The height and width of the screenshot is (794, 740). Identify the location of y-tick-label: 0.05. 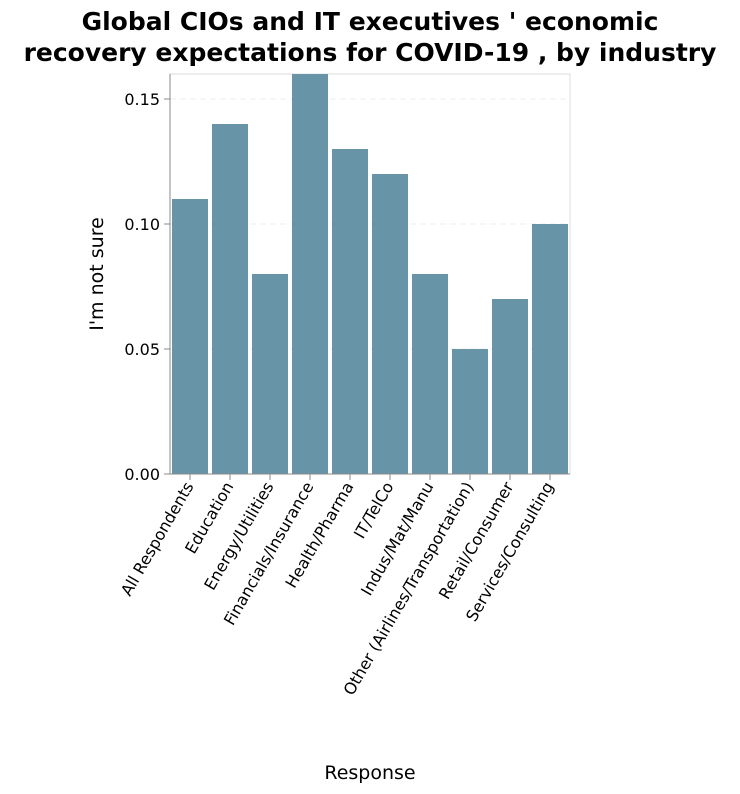
(142, 349).